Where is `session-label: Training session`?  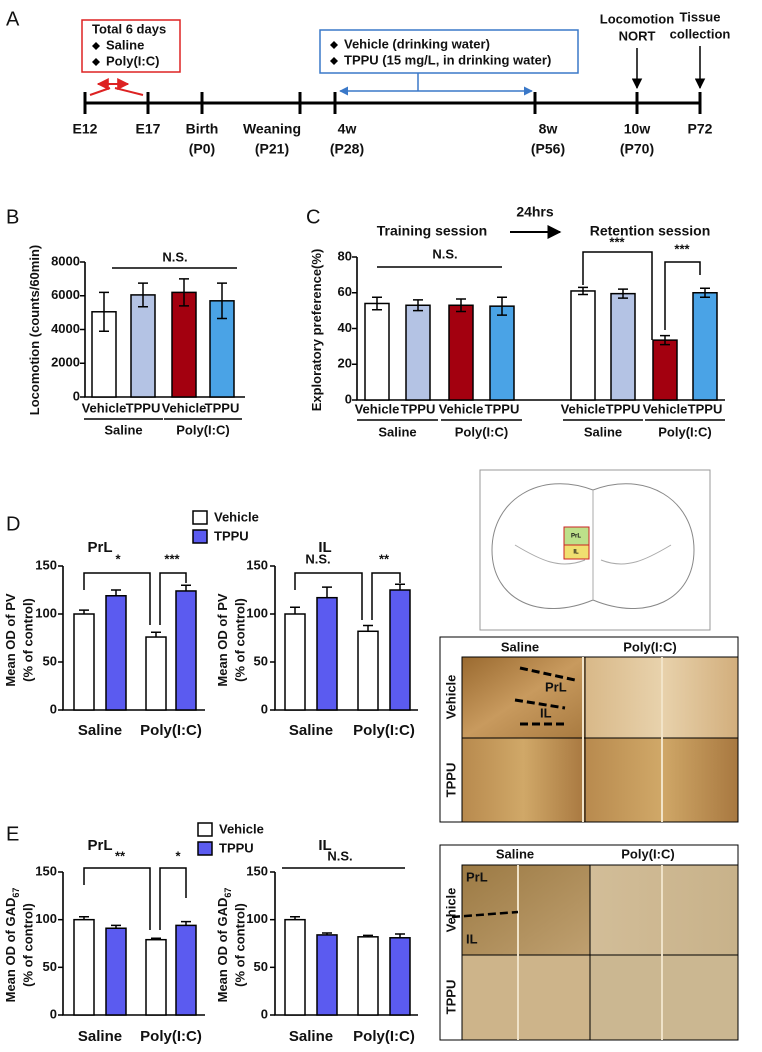 session-label: Training session is located at coordinates (432, 231).